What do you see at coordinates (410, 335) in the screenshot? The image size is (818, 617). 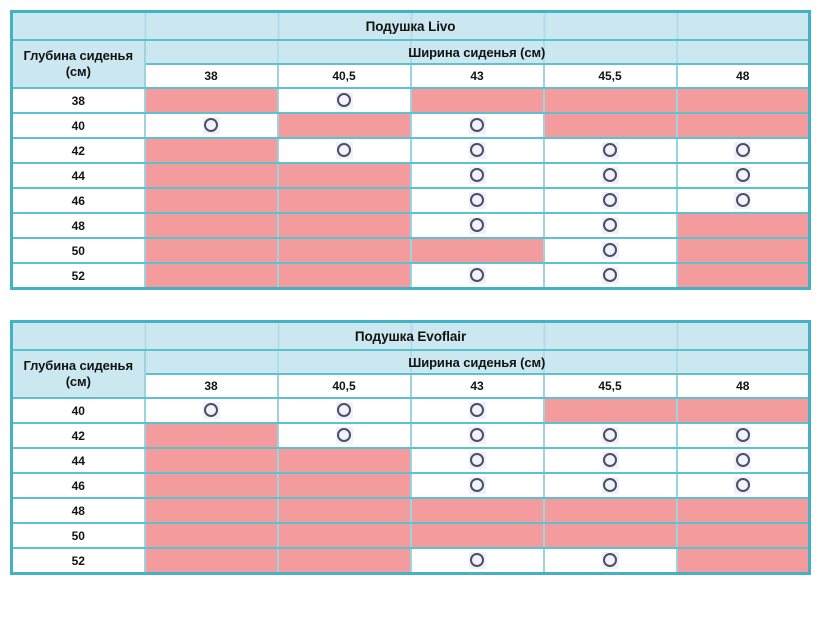 I see `table-title-row: Подушка Evoflair` at bounding box center [410, 335].